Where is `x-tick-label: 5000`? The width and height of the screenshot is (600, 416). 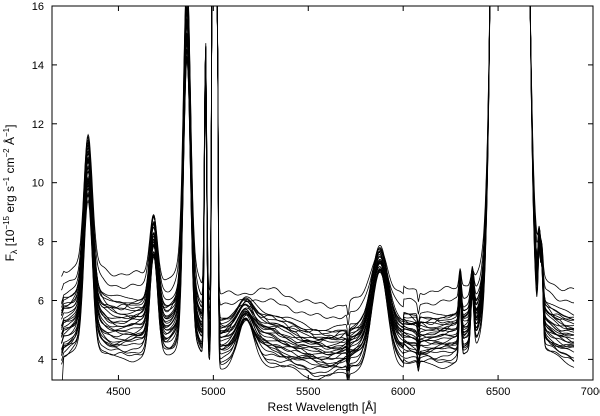 x-tick-label: 5000 is located at coordinates (213, 392).